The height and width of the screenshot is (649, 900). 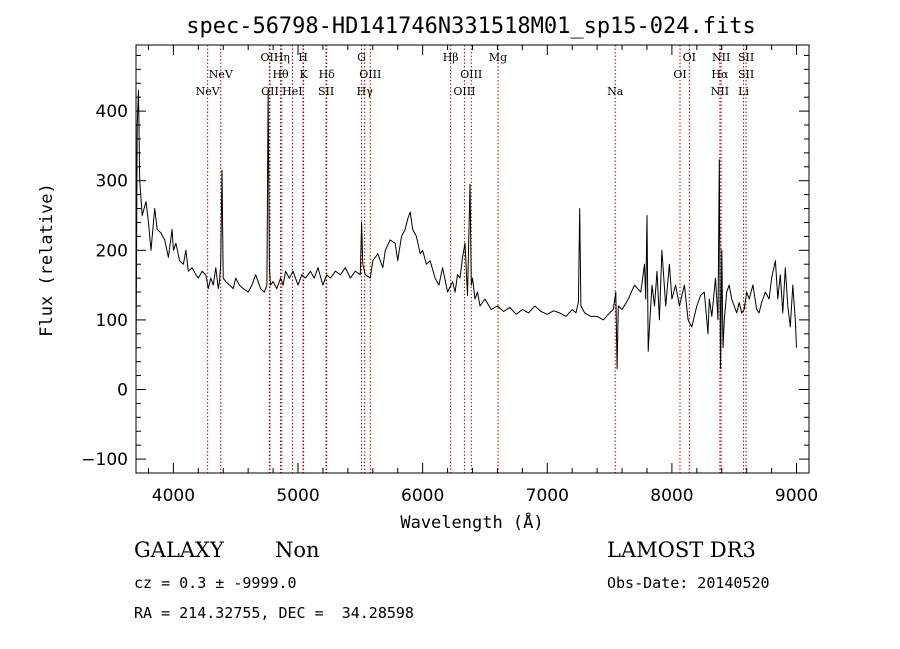 I want to click on y-tick-label: 300, so click(x=112, y=182).